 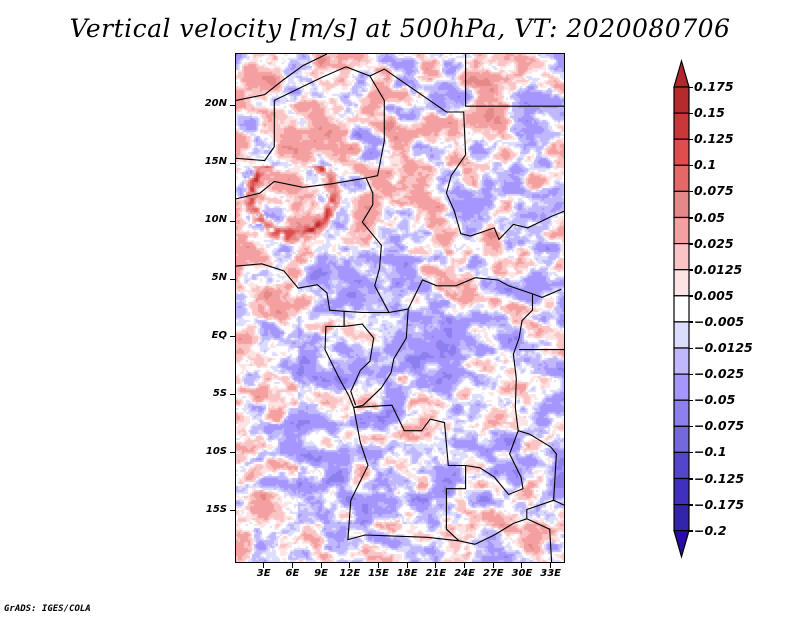 What do you see at coordinates (464, 573) in the screenshot?
I see `x-tick-label: 24E` at bounding box center [464, 573].